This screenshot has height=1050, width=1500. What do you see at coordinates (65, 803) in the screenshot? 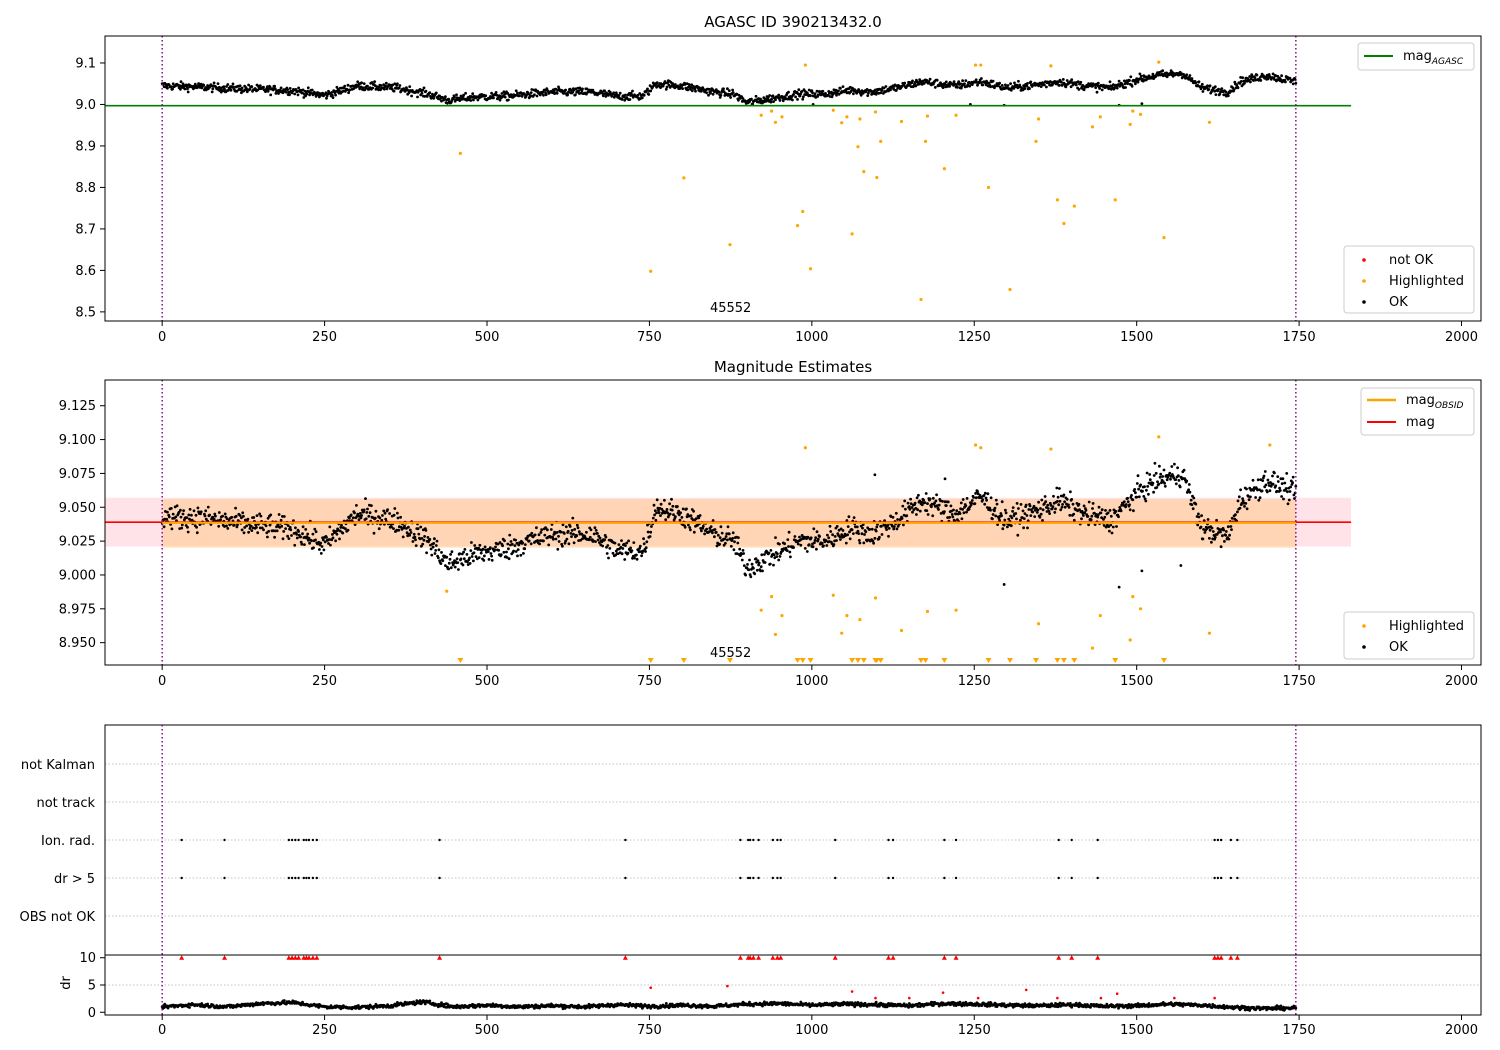
I see `flag-row-label-not-track: not track` at bounding box center [65, 803].